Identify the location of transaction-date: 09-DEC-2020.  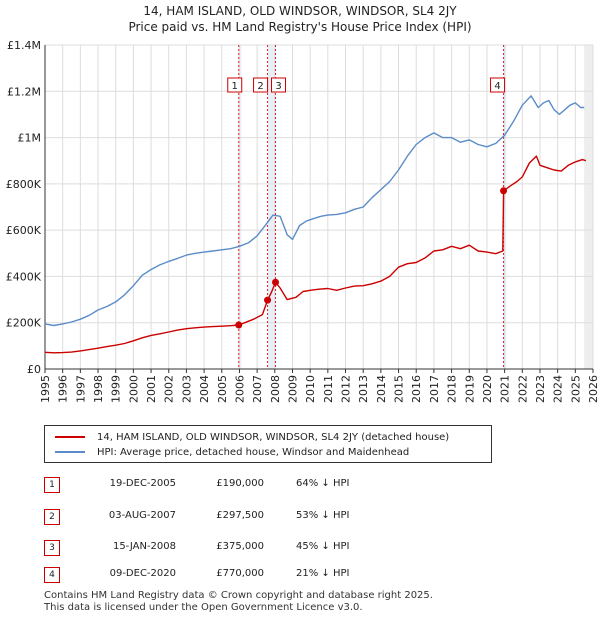
(142, 573).